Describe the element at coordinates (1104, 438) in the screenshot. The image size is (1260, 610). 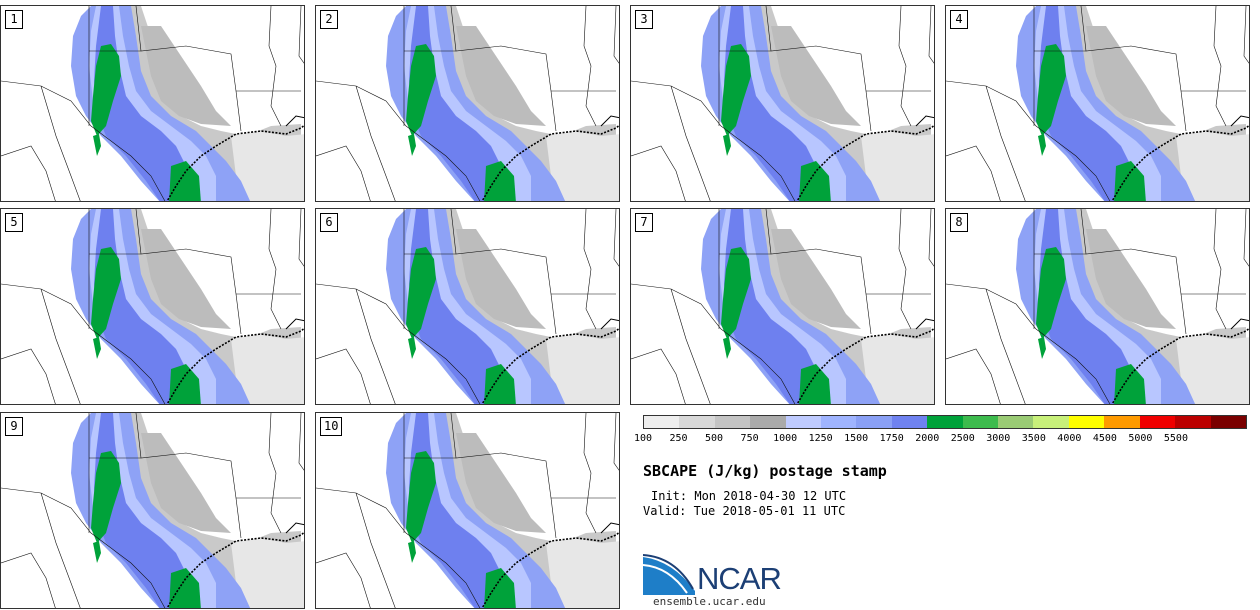
I see `colorbar-tick-label: 4500` at that location.